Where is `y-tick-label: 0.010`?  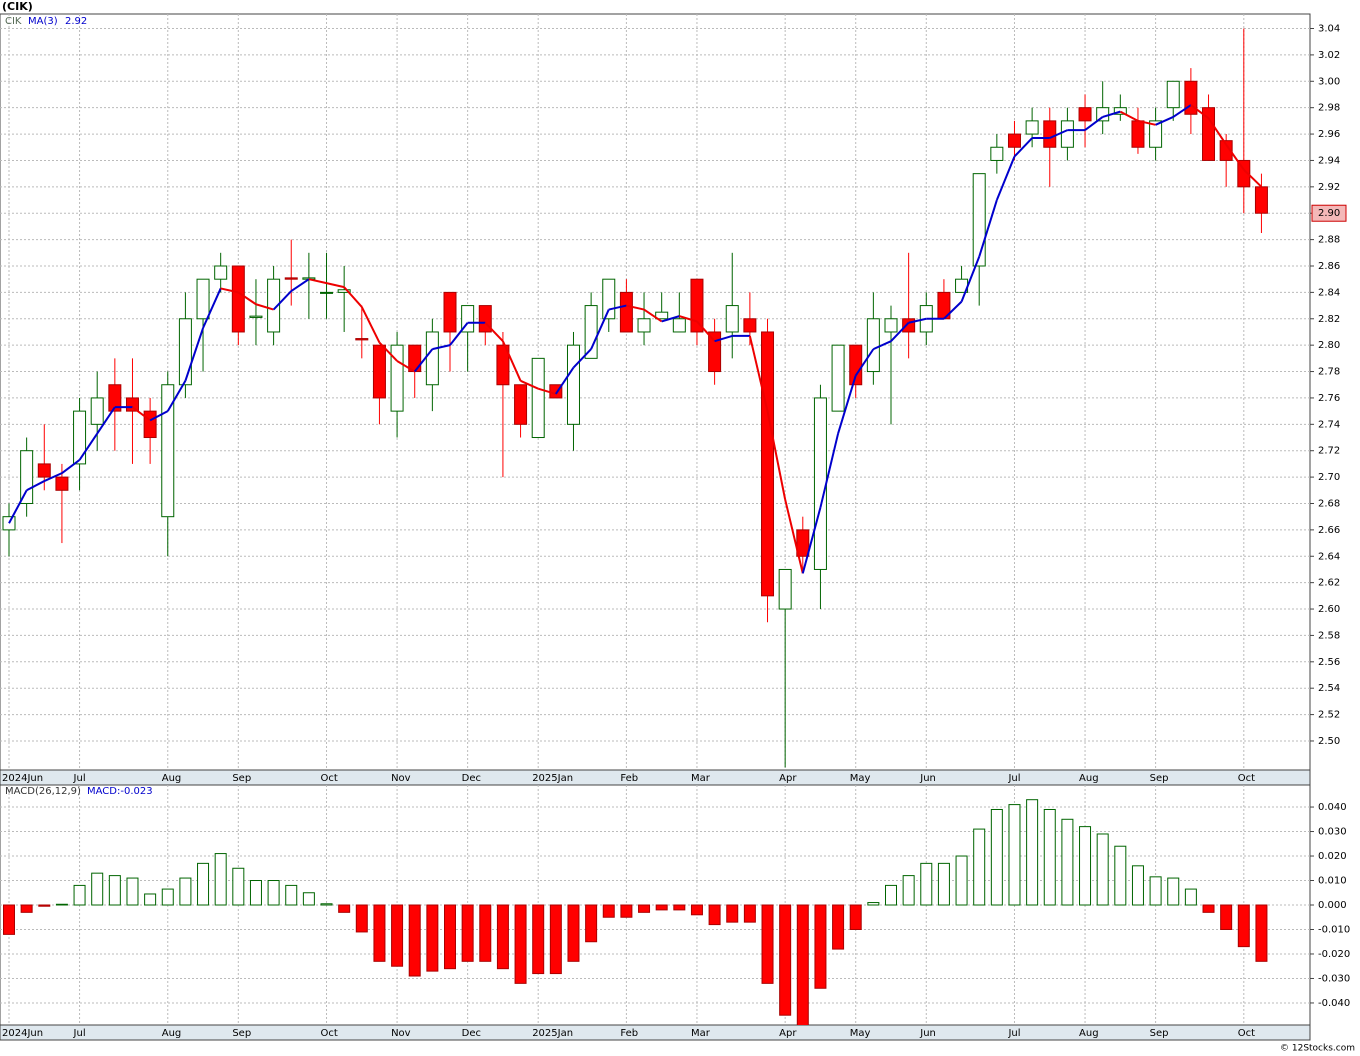
y-tick-label: 0.010 is located at coordinates (1332, 881).